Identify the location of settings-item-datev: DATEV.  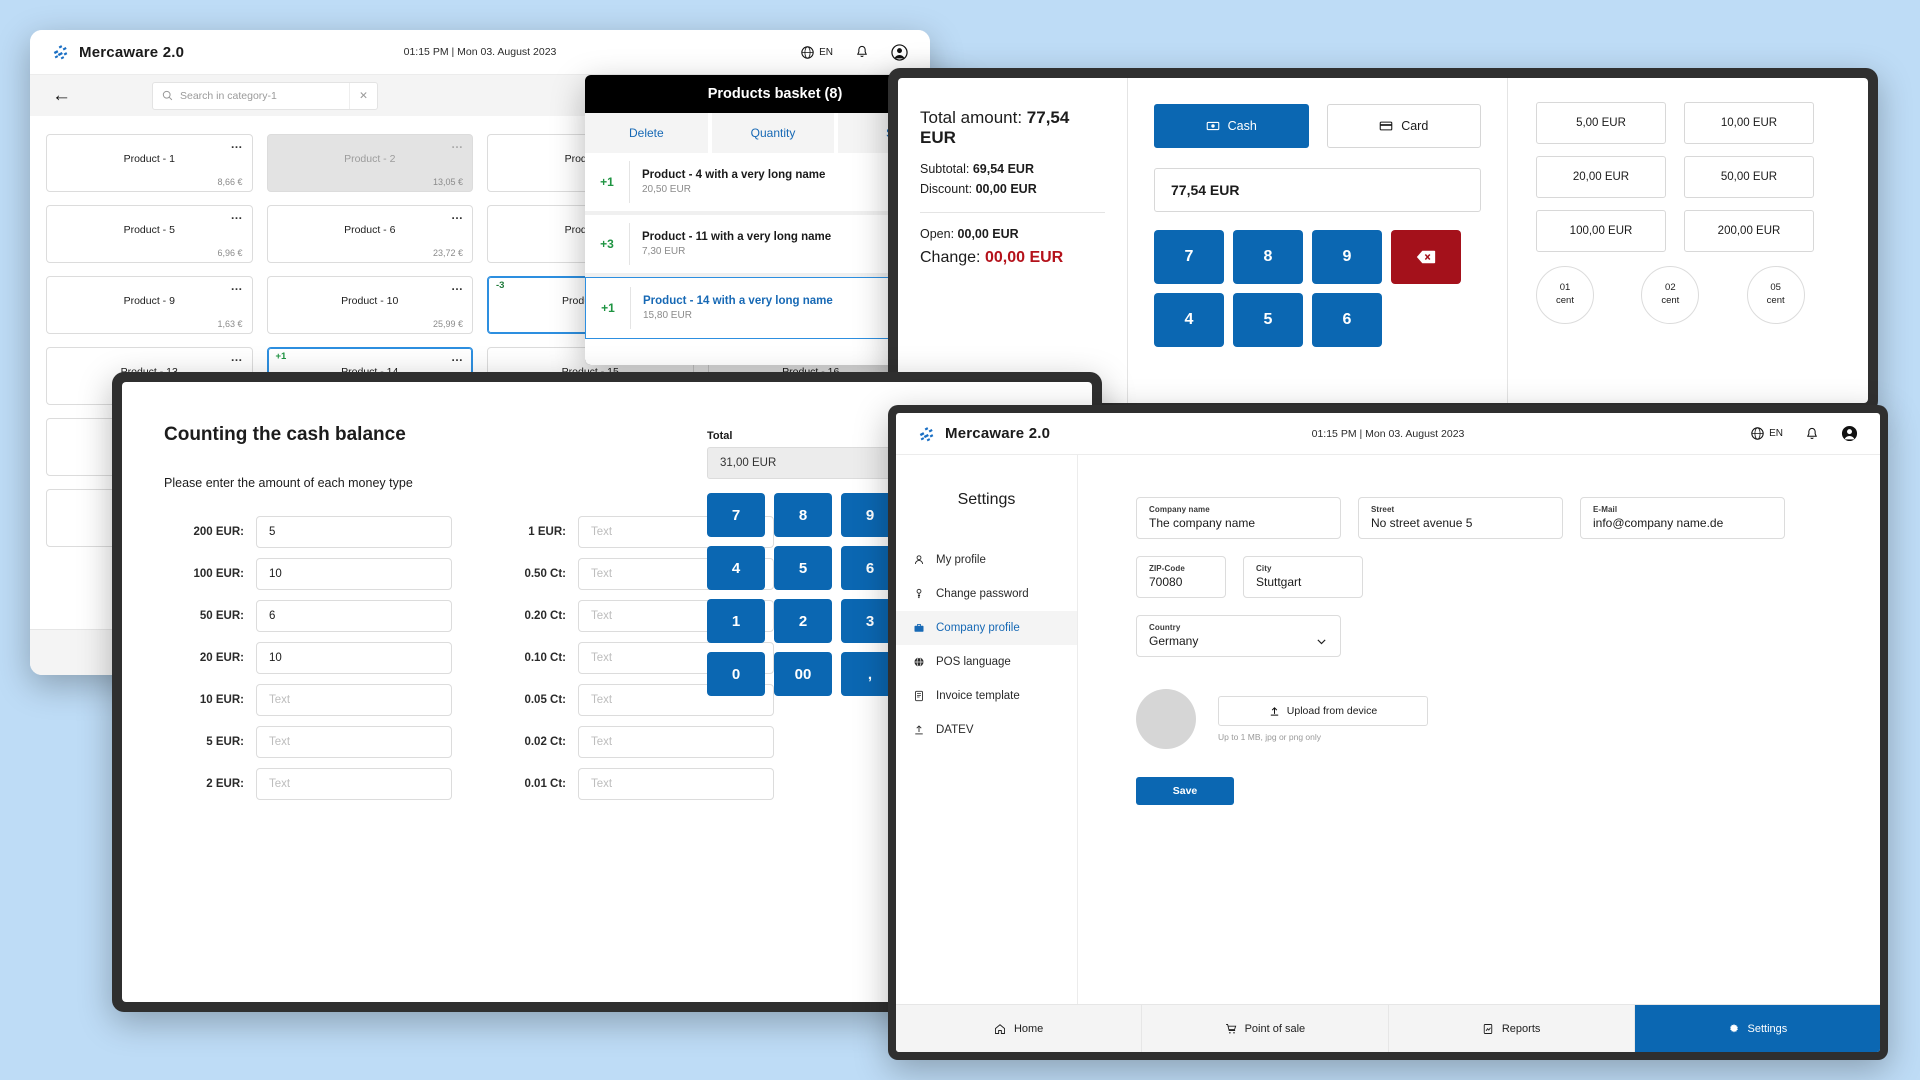
(986, 730).